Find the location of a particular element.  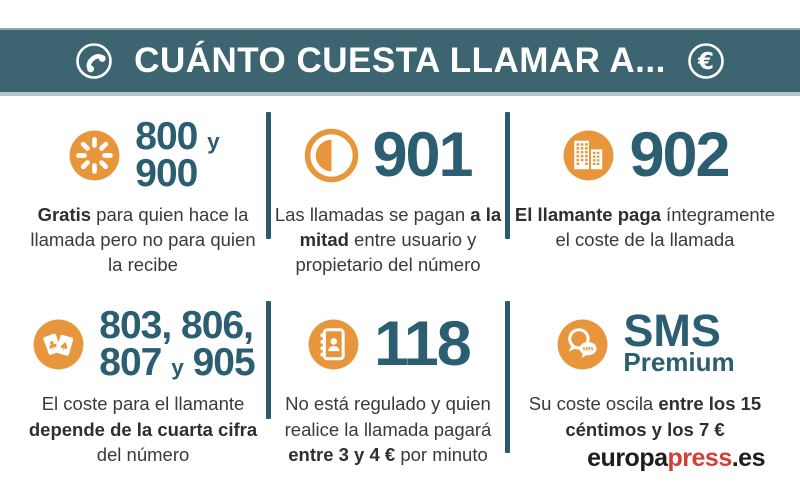

header-bar: CUÁNTO CUESTA LLAMAR A... € is located at coordinates (400, 62).